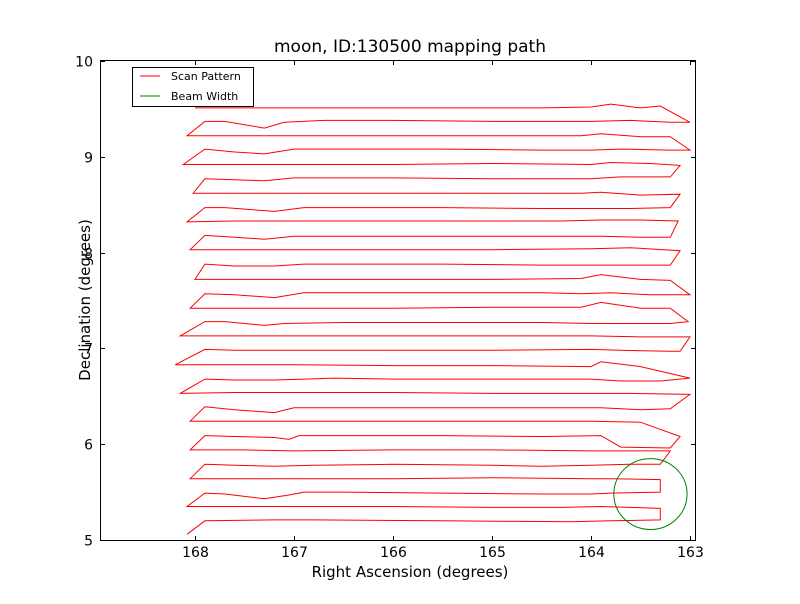 The image size is (800, 604). What do you see at coordinates (410, 572) in the screenshot?
I see `x-axis-label: Right Ascension (degrees)` at bounding box center [410, 572].